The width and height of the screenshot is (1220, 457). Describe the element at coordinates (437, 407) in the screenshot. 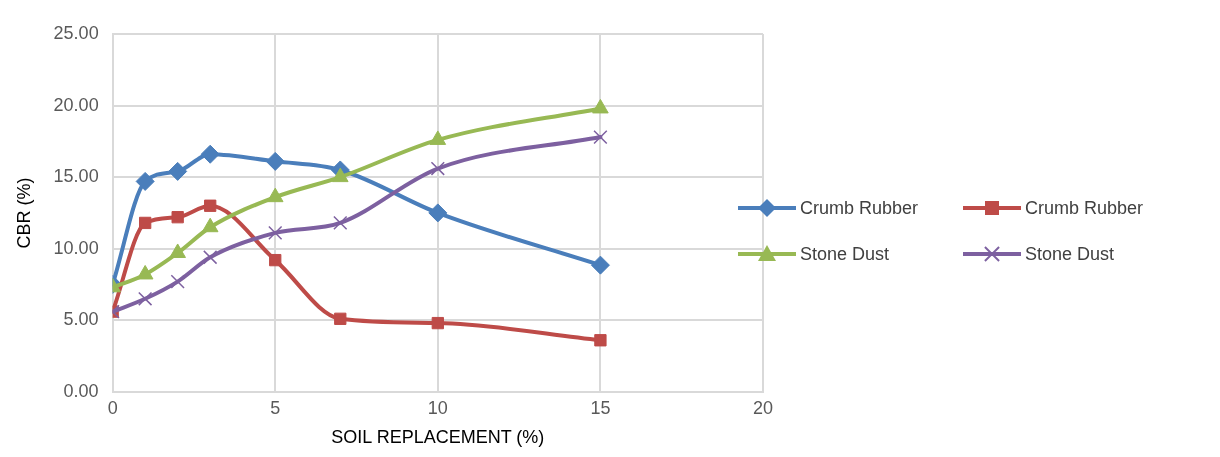

I see `x-tick-label: 10` at that location.